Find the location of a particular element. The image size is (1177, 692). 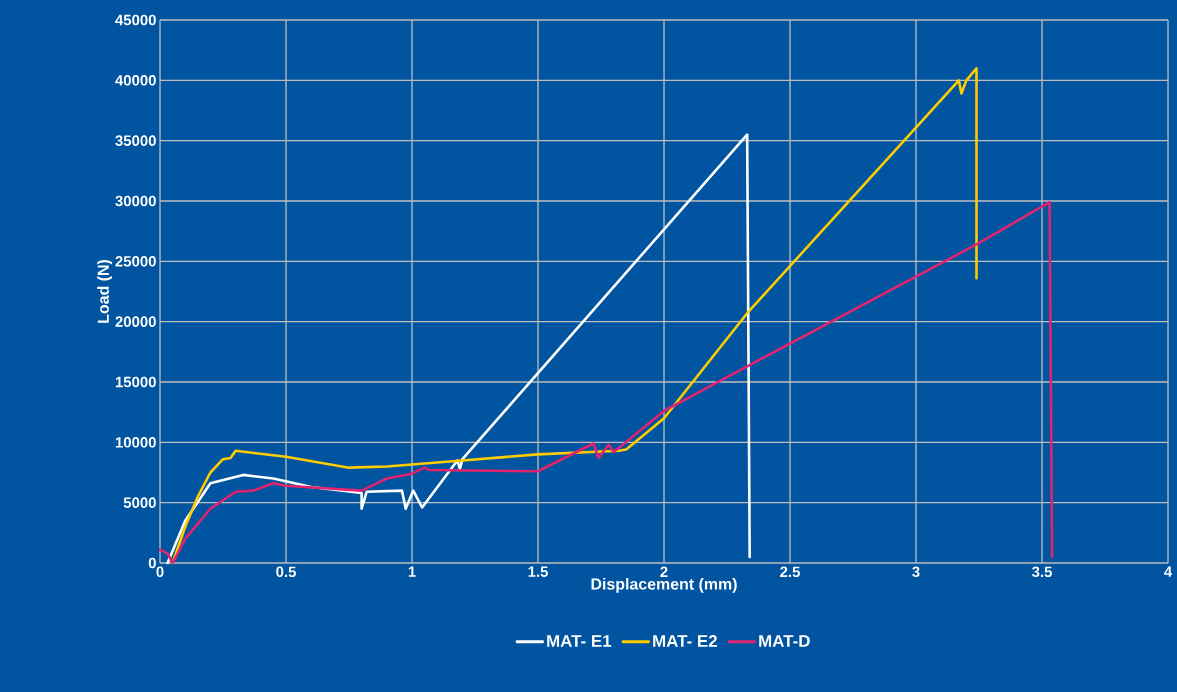

y-tick-label: 30000 is located at coordinates (135, 201).